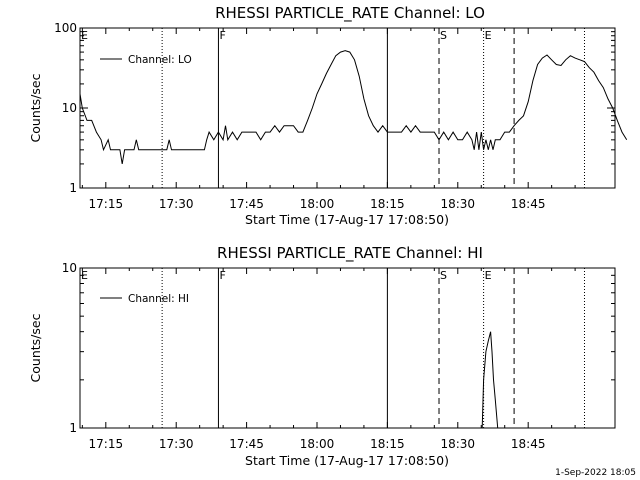  I want to click on x-axis-label-lo: Start Time (17-Aug-17 17:08:50), so click(347, 219).